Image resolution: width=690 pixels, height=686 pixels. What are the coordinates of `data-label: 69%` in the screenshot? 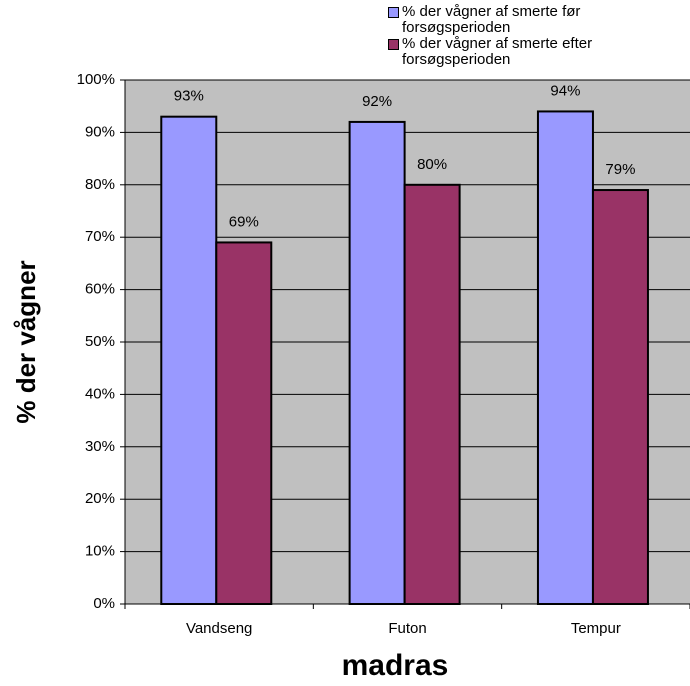 It's located at (244, 221).